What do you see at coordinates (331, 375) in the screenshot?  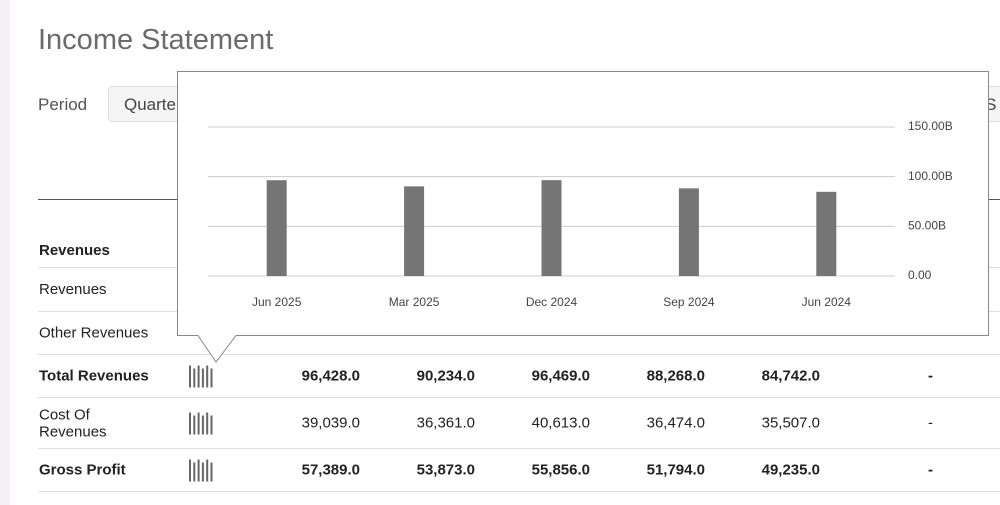 I see `cell-value: 96,428.0` at bounding box center [331, 375].